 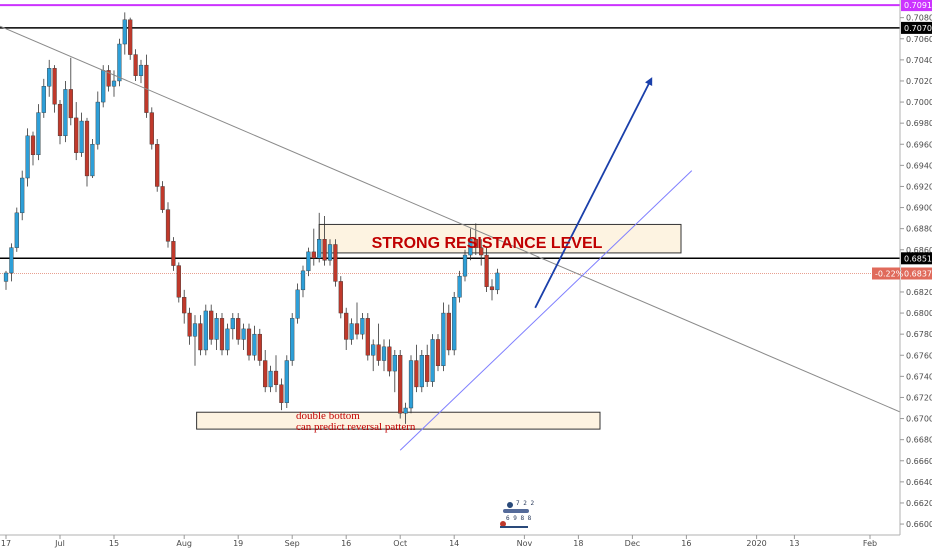 What do you see at coordinates (487, 243) in the screenshot?
I see `resistance-label: STRONG RESISTANCE LEVEL` at bounding box center [487, 243].